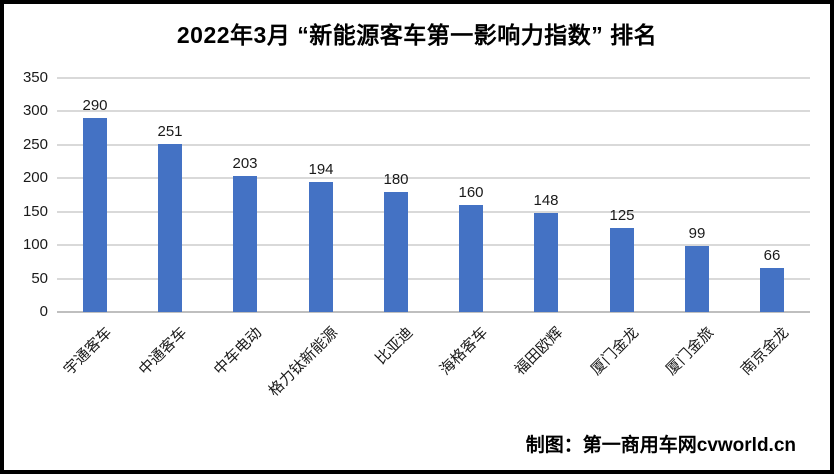 This screenshot has width=834, height=474. Describe the element at coordinates (539, 351) in the screenshot. I see `x-axis-category-label: 福田欧辉` at that location.